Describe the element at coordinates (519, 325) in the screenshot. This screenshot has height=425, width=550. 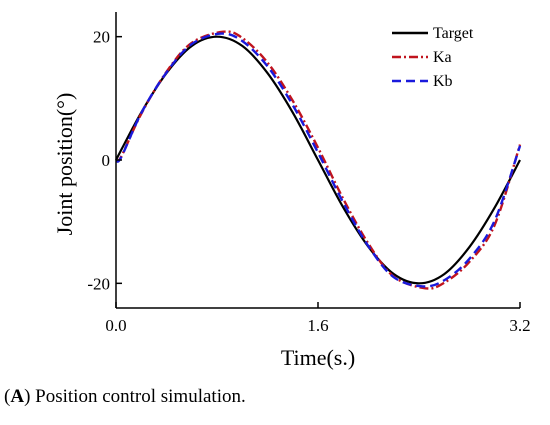
I see `x-tick-label: 3.2` at that location.